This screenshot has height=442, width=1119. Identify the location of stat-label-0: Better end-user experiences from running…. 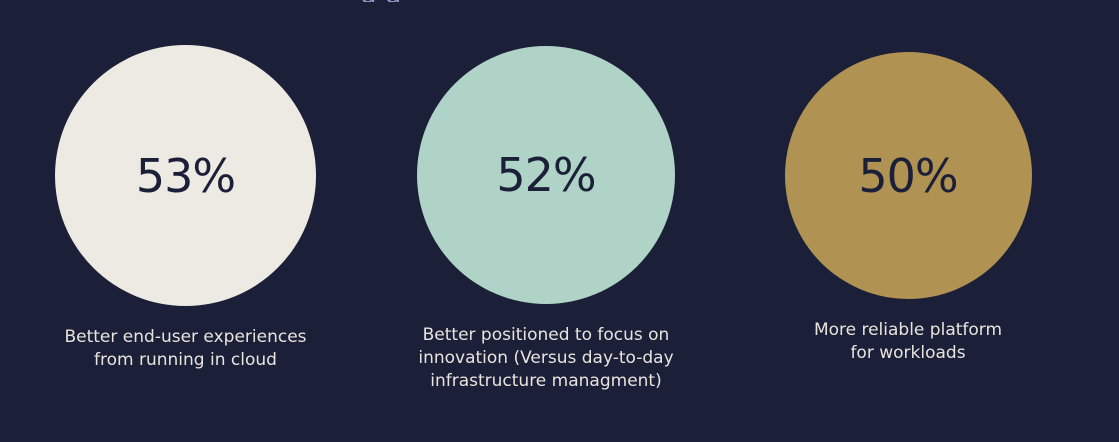
(185, 348).